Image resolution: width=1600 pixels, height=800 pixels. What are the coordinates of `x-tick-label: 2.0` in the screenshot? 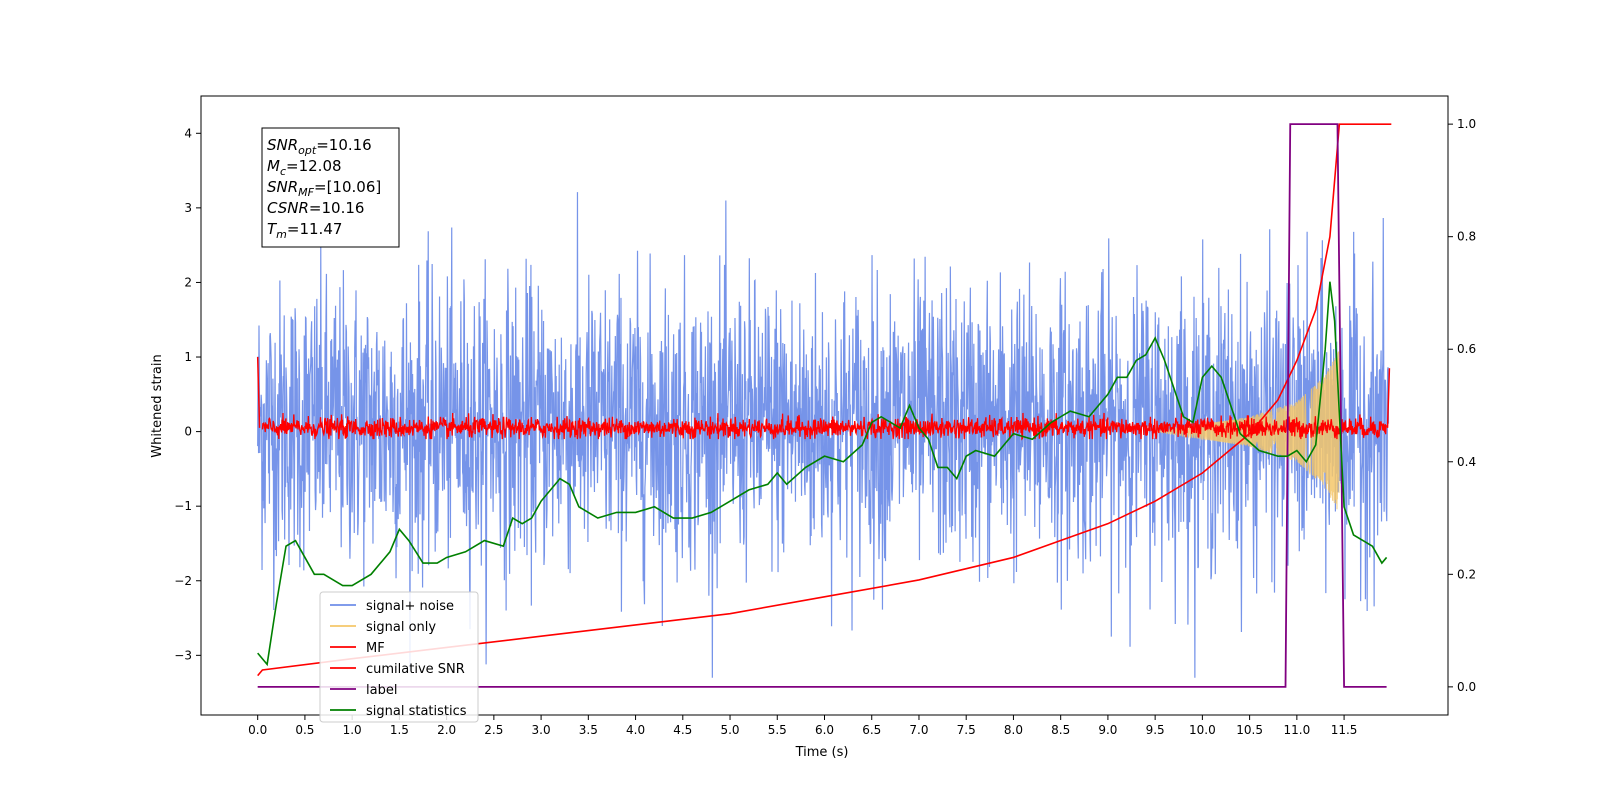 It's located at (446, 730).